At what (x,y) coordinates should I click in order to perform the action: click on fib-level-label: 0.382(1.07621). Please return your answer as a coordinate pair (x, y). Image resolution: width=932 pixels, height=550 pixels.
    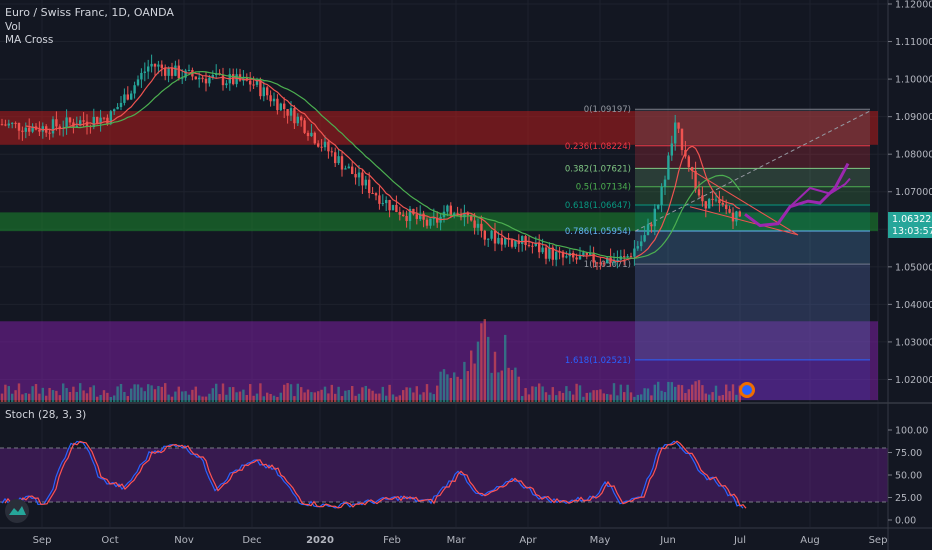
    Looking at the image, I should click on (598, 169).